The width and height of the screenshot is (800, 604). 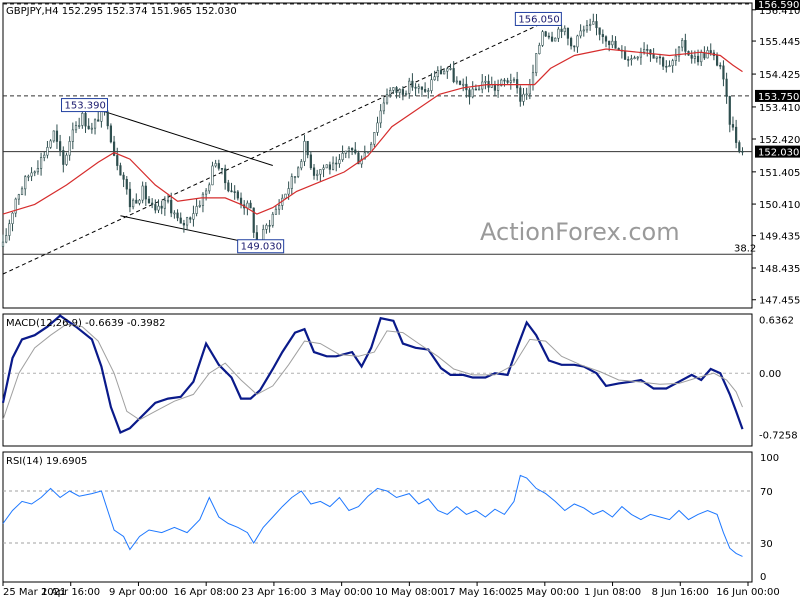 What do you see at coordinates (70, 592) in the screenshot?
I see `x-axis-label: 1 Apr 16:00` at bounding box center [70, 592].